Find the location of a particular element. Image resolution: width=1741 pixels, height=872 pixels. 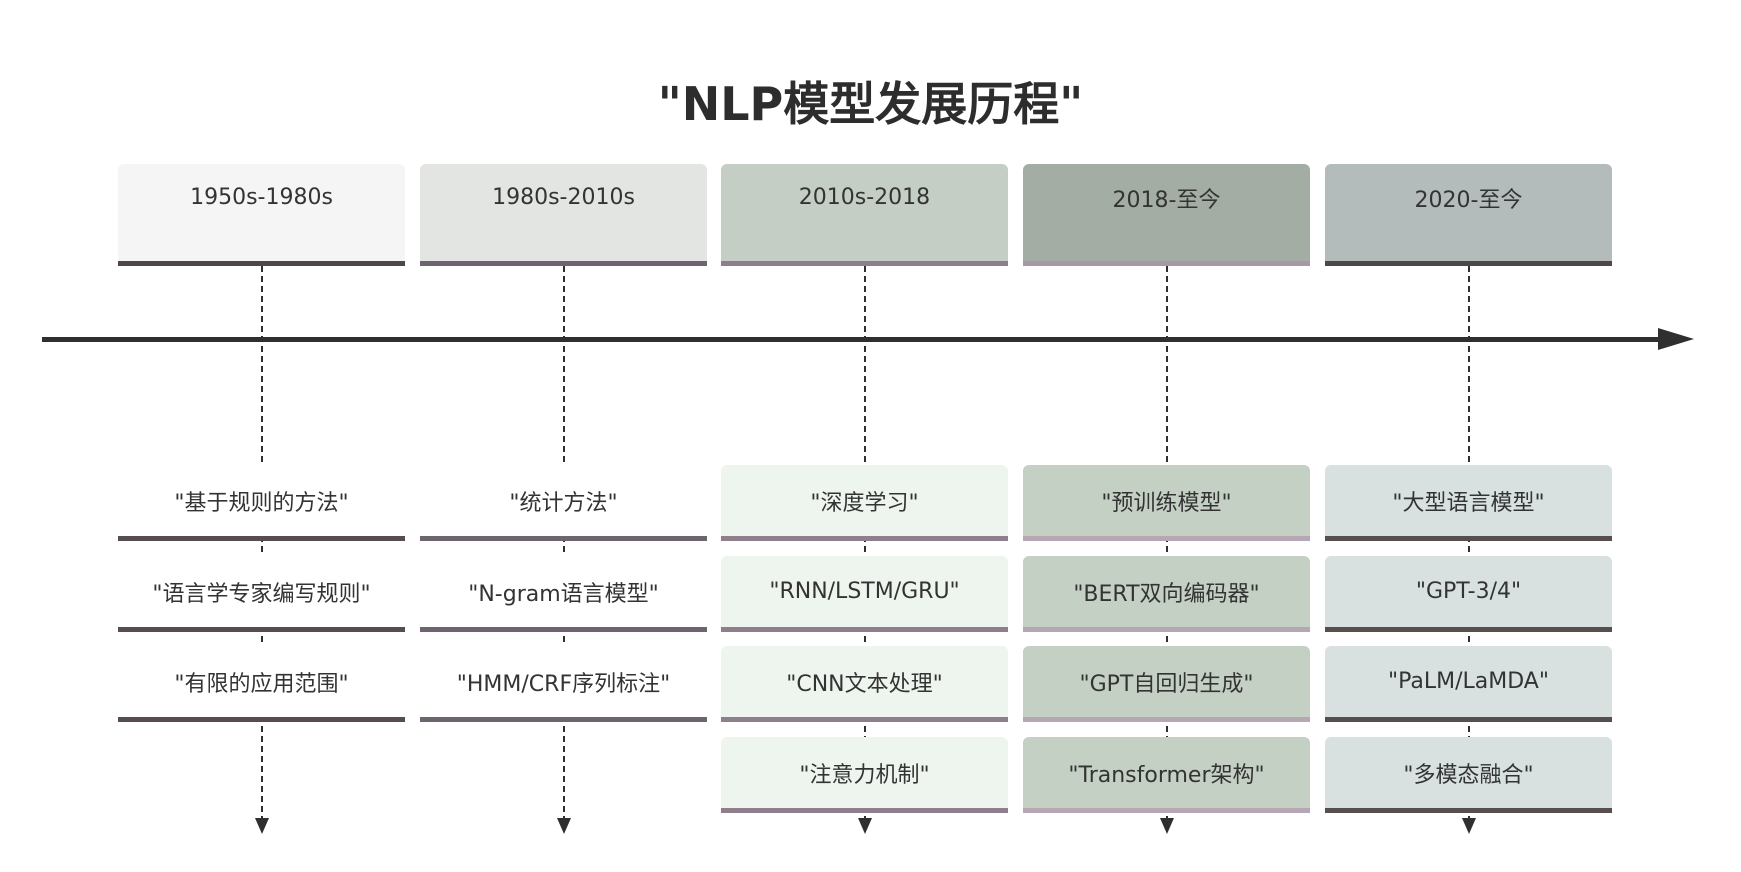

period-item: "BERT双向编码器" is located at coordinates (1166, 594).